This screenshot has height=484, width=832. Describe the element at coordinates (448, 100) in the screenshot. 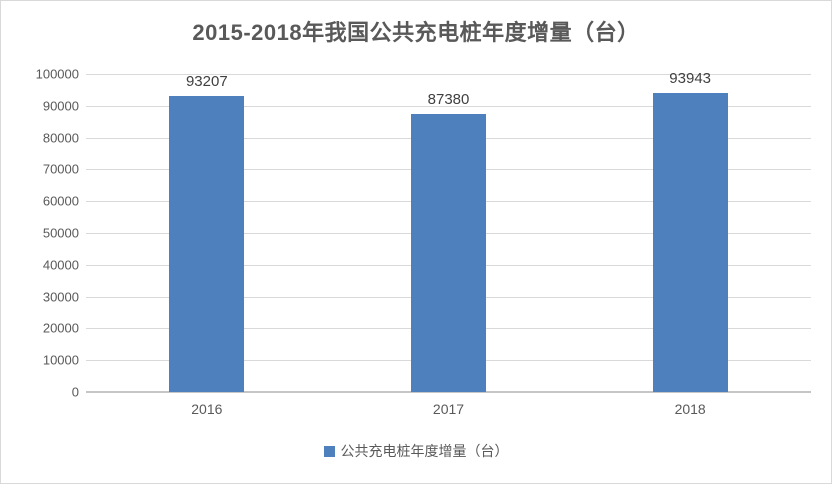

I see `bar-value-label: 87380` at that location.